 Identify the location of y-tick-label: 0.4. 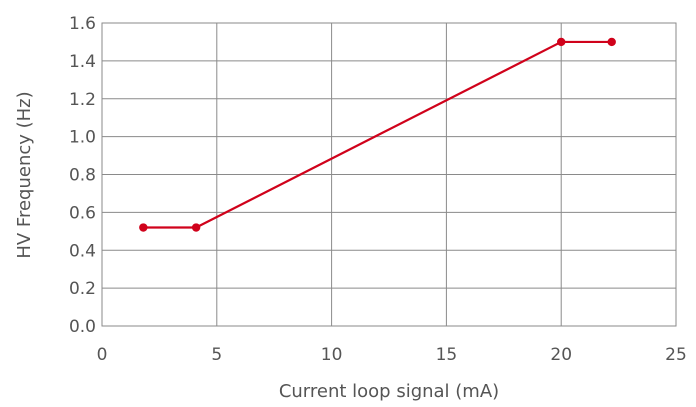
(82, 251).